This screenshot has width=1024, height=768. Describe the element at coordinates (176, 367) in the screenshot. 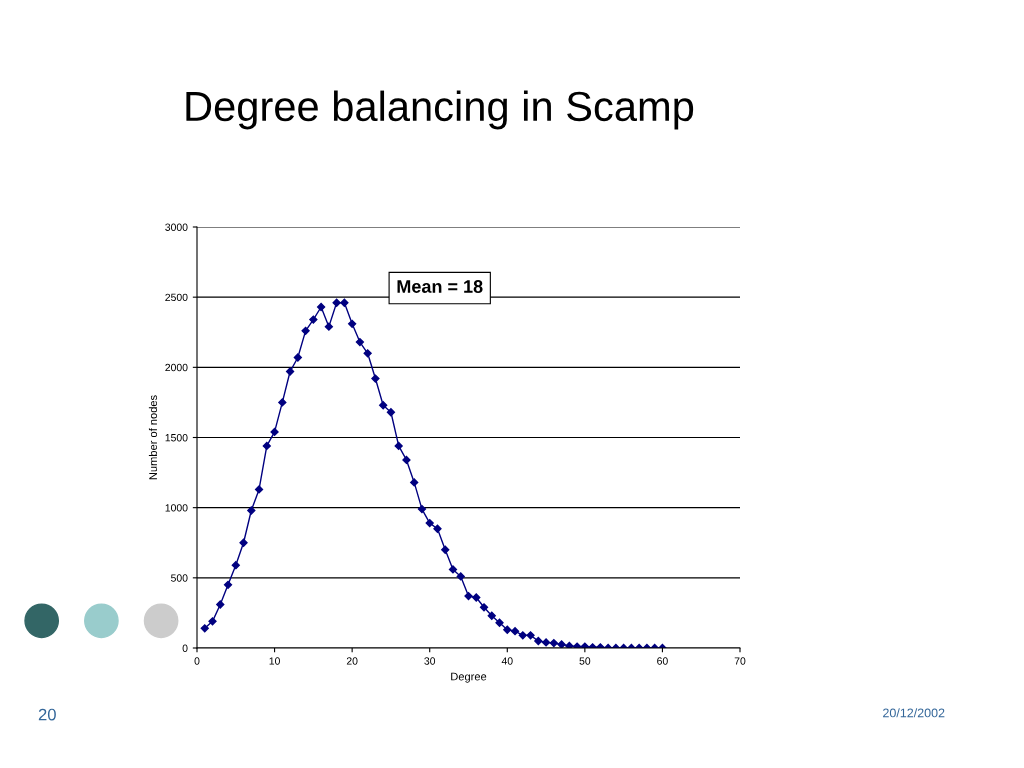

I see `y-tick-label: 2000` at that location.